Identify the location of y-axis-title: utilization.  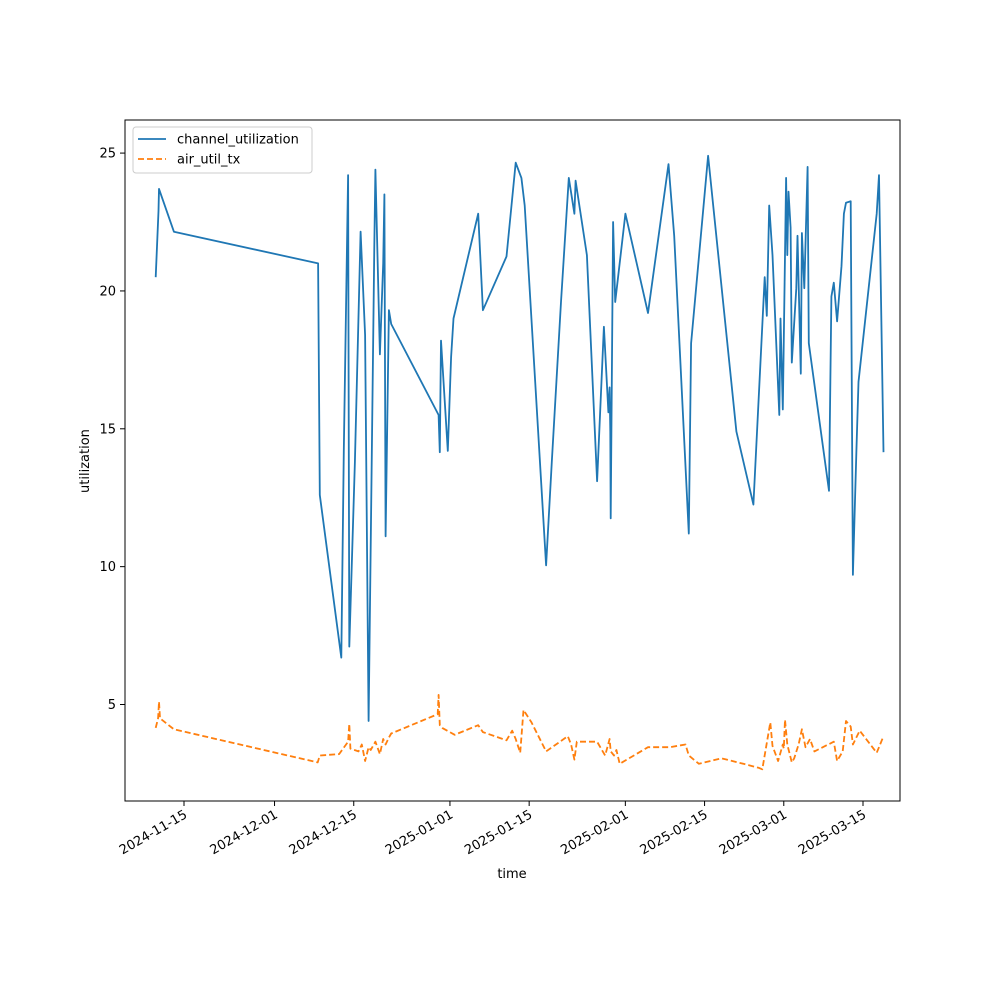
(85, 461).